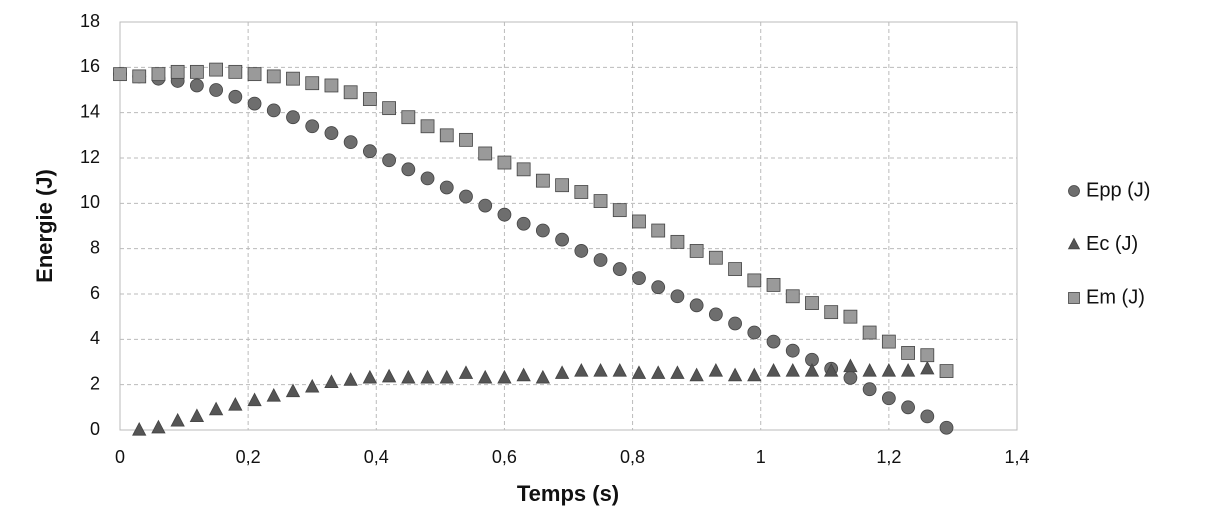 The image size is (1211, 514). What do you see at coordinates (44, 226) in the screenshot?
I see `y-axis-title: Energie (J)` at bounding box center [44, 226].